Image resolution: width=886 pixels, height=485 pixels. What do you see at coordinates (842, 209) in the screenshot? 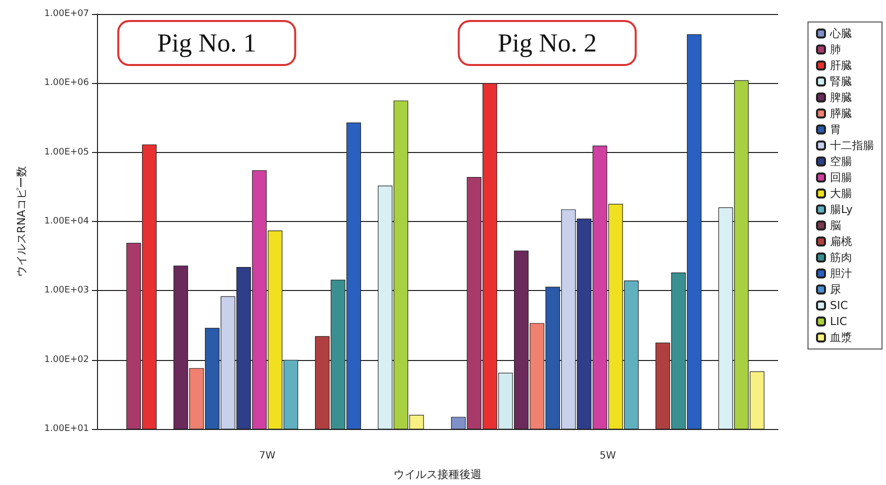
I see `legend-label: 腸Ly` at bounding box center [842, 209].